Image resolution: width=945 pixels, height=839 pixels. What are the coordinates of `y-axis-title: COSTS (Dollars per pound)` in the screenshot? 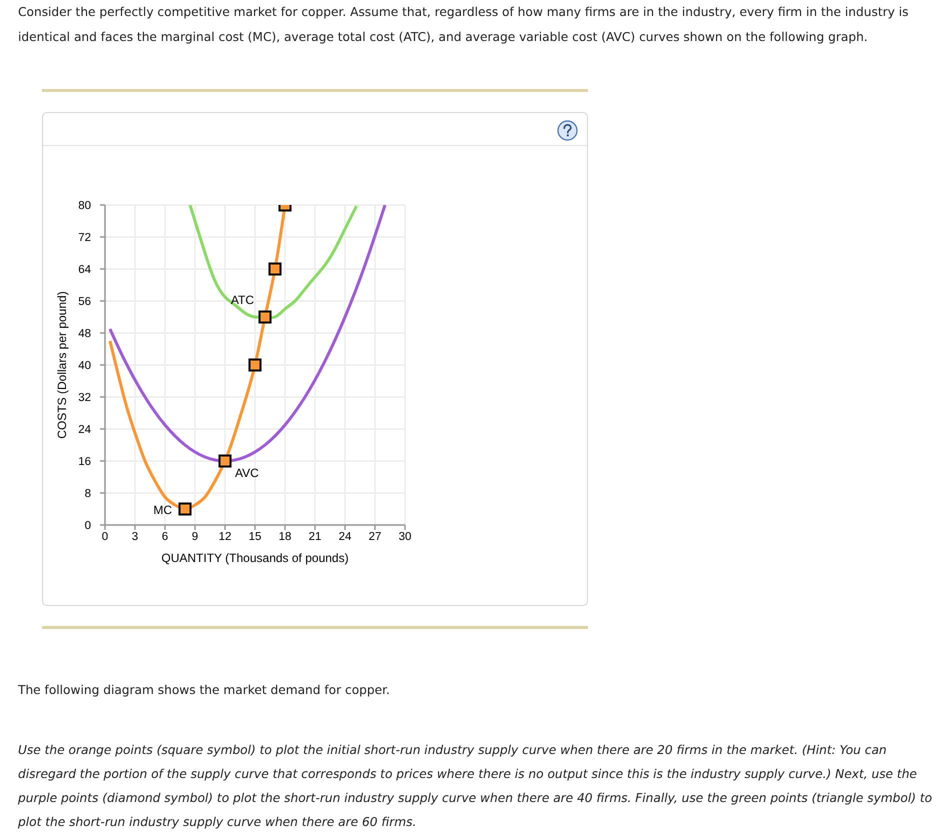 It's located at (62, 365).